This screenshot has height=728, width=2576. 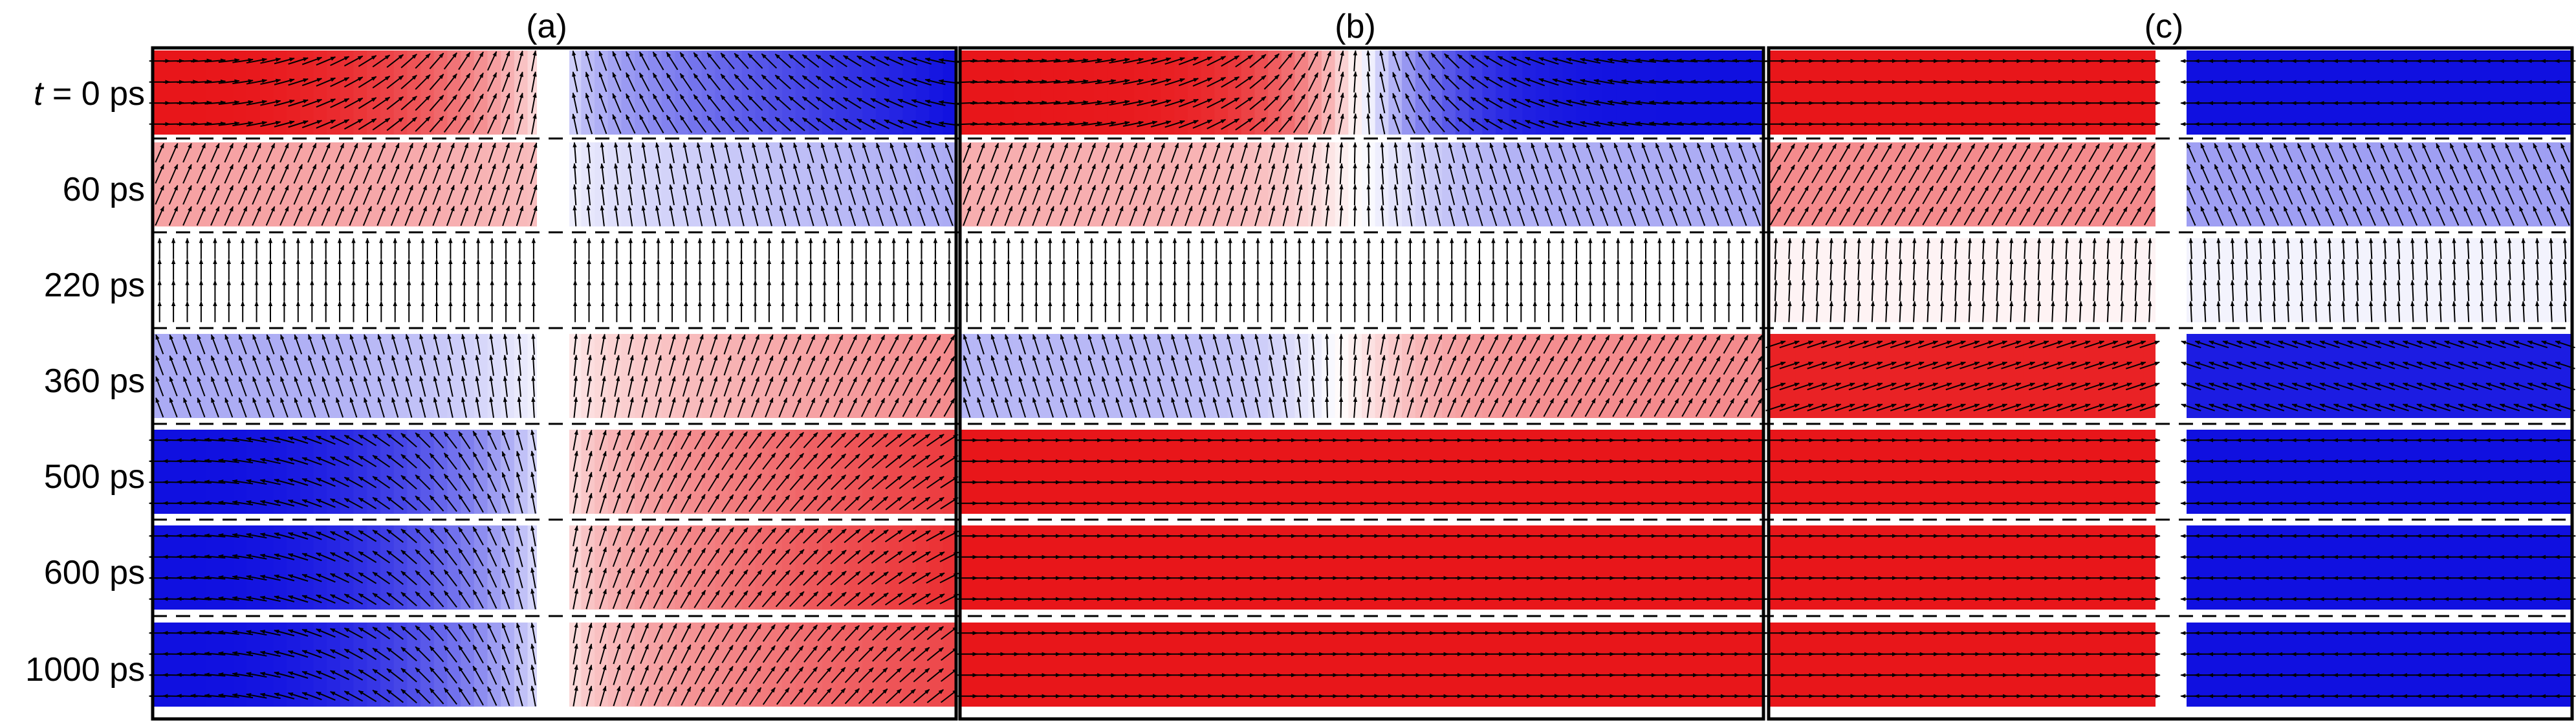 I want to click on panel-c-gap, so click(x=2171, y=184).